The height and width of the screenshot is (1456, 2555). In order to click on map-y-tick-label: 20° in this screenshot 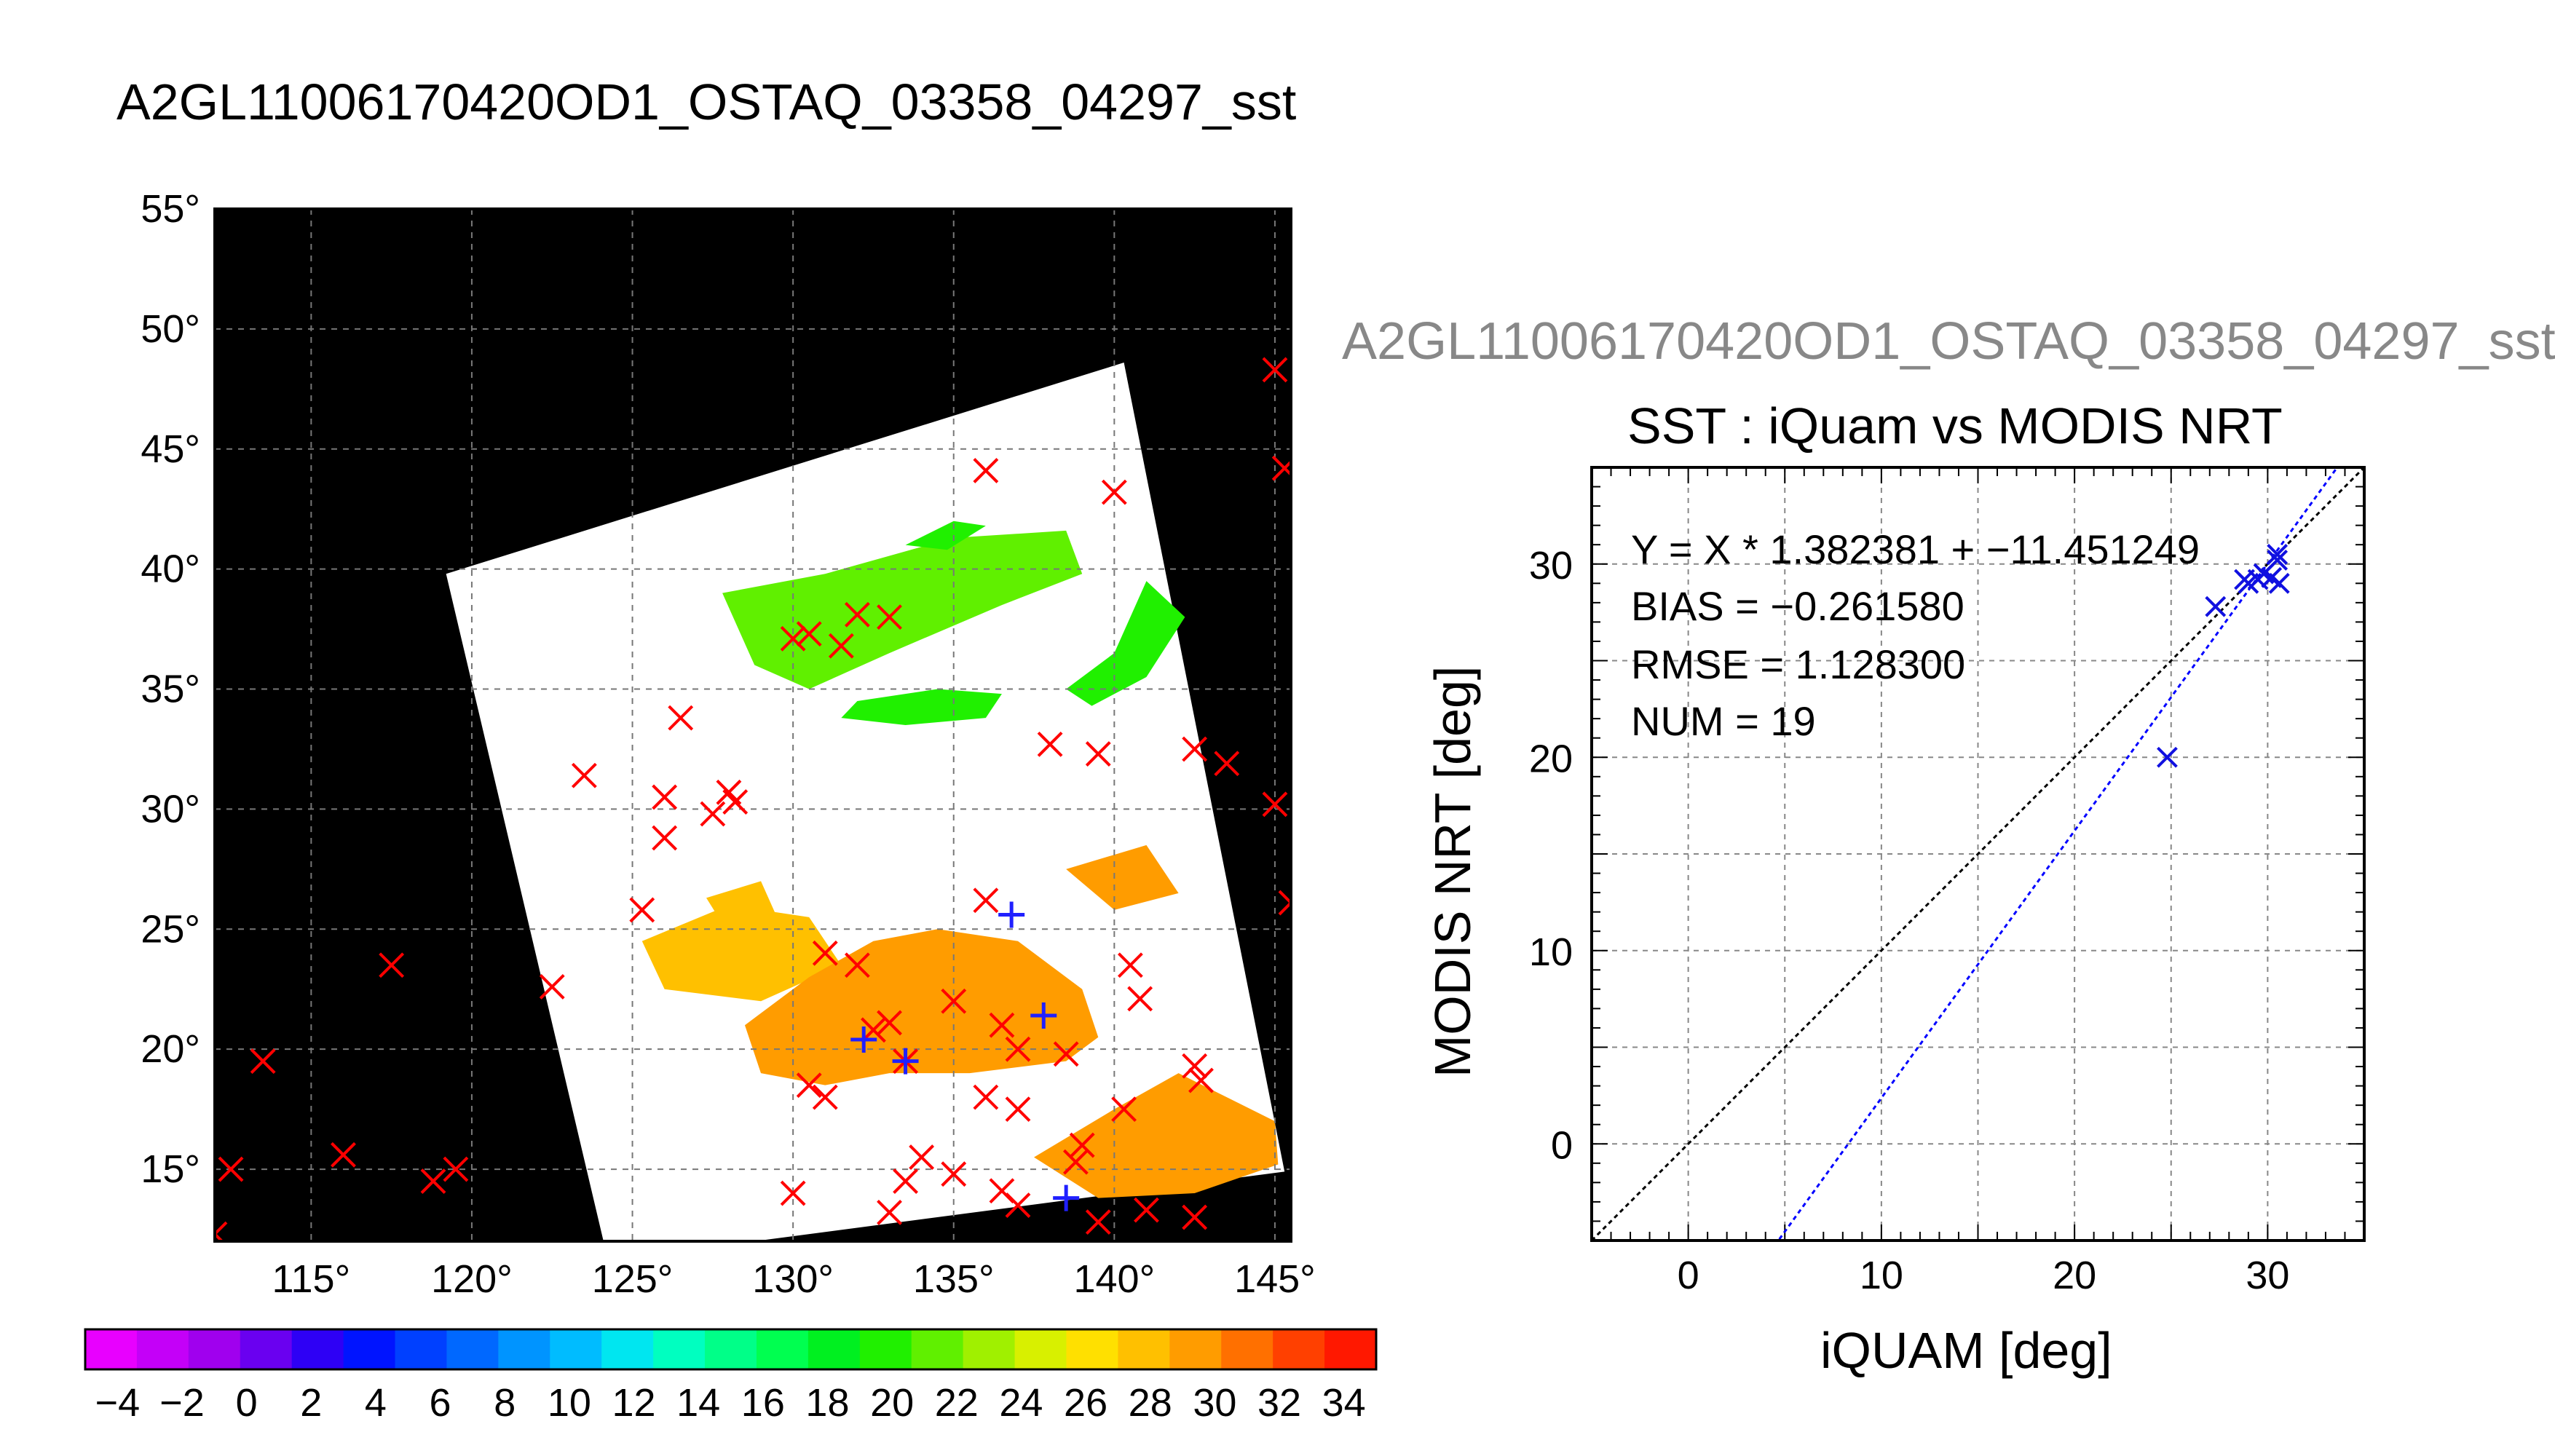, I will do `click(170, 1049)`.